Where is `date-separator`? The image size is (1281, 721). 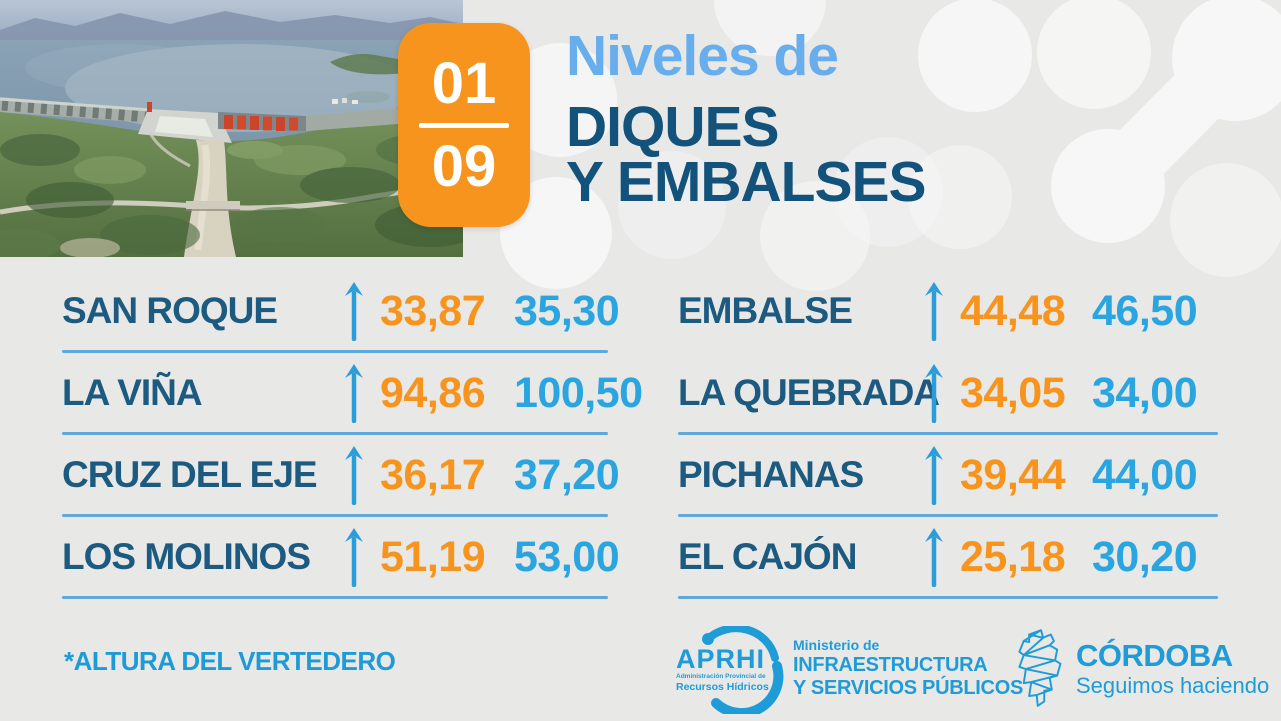 date-separator is located at coordinates (464, 125).